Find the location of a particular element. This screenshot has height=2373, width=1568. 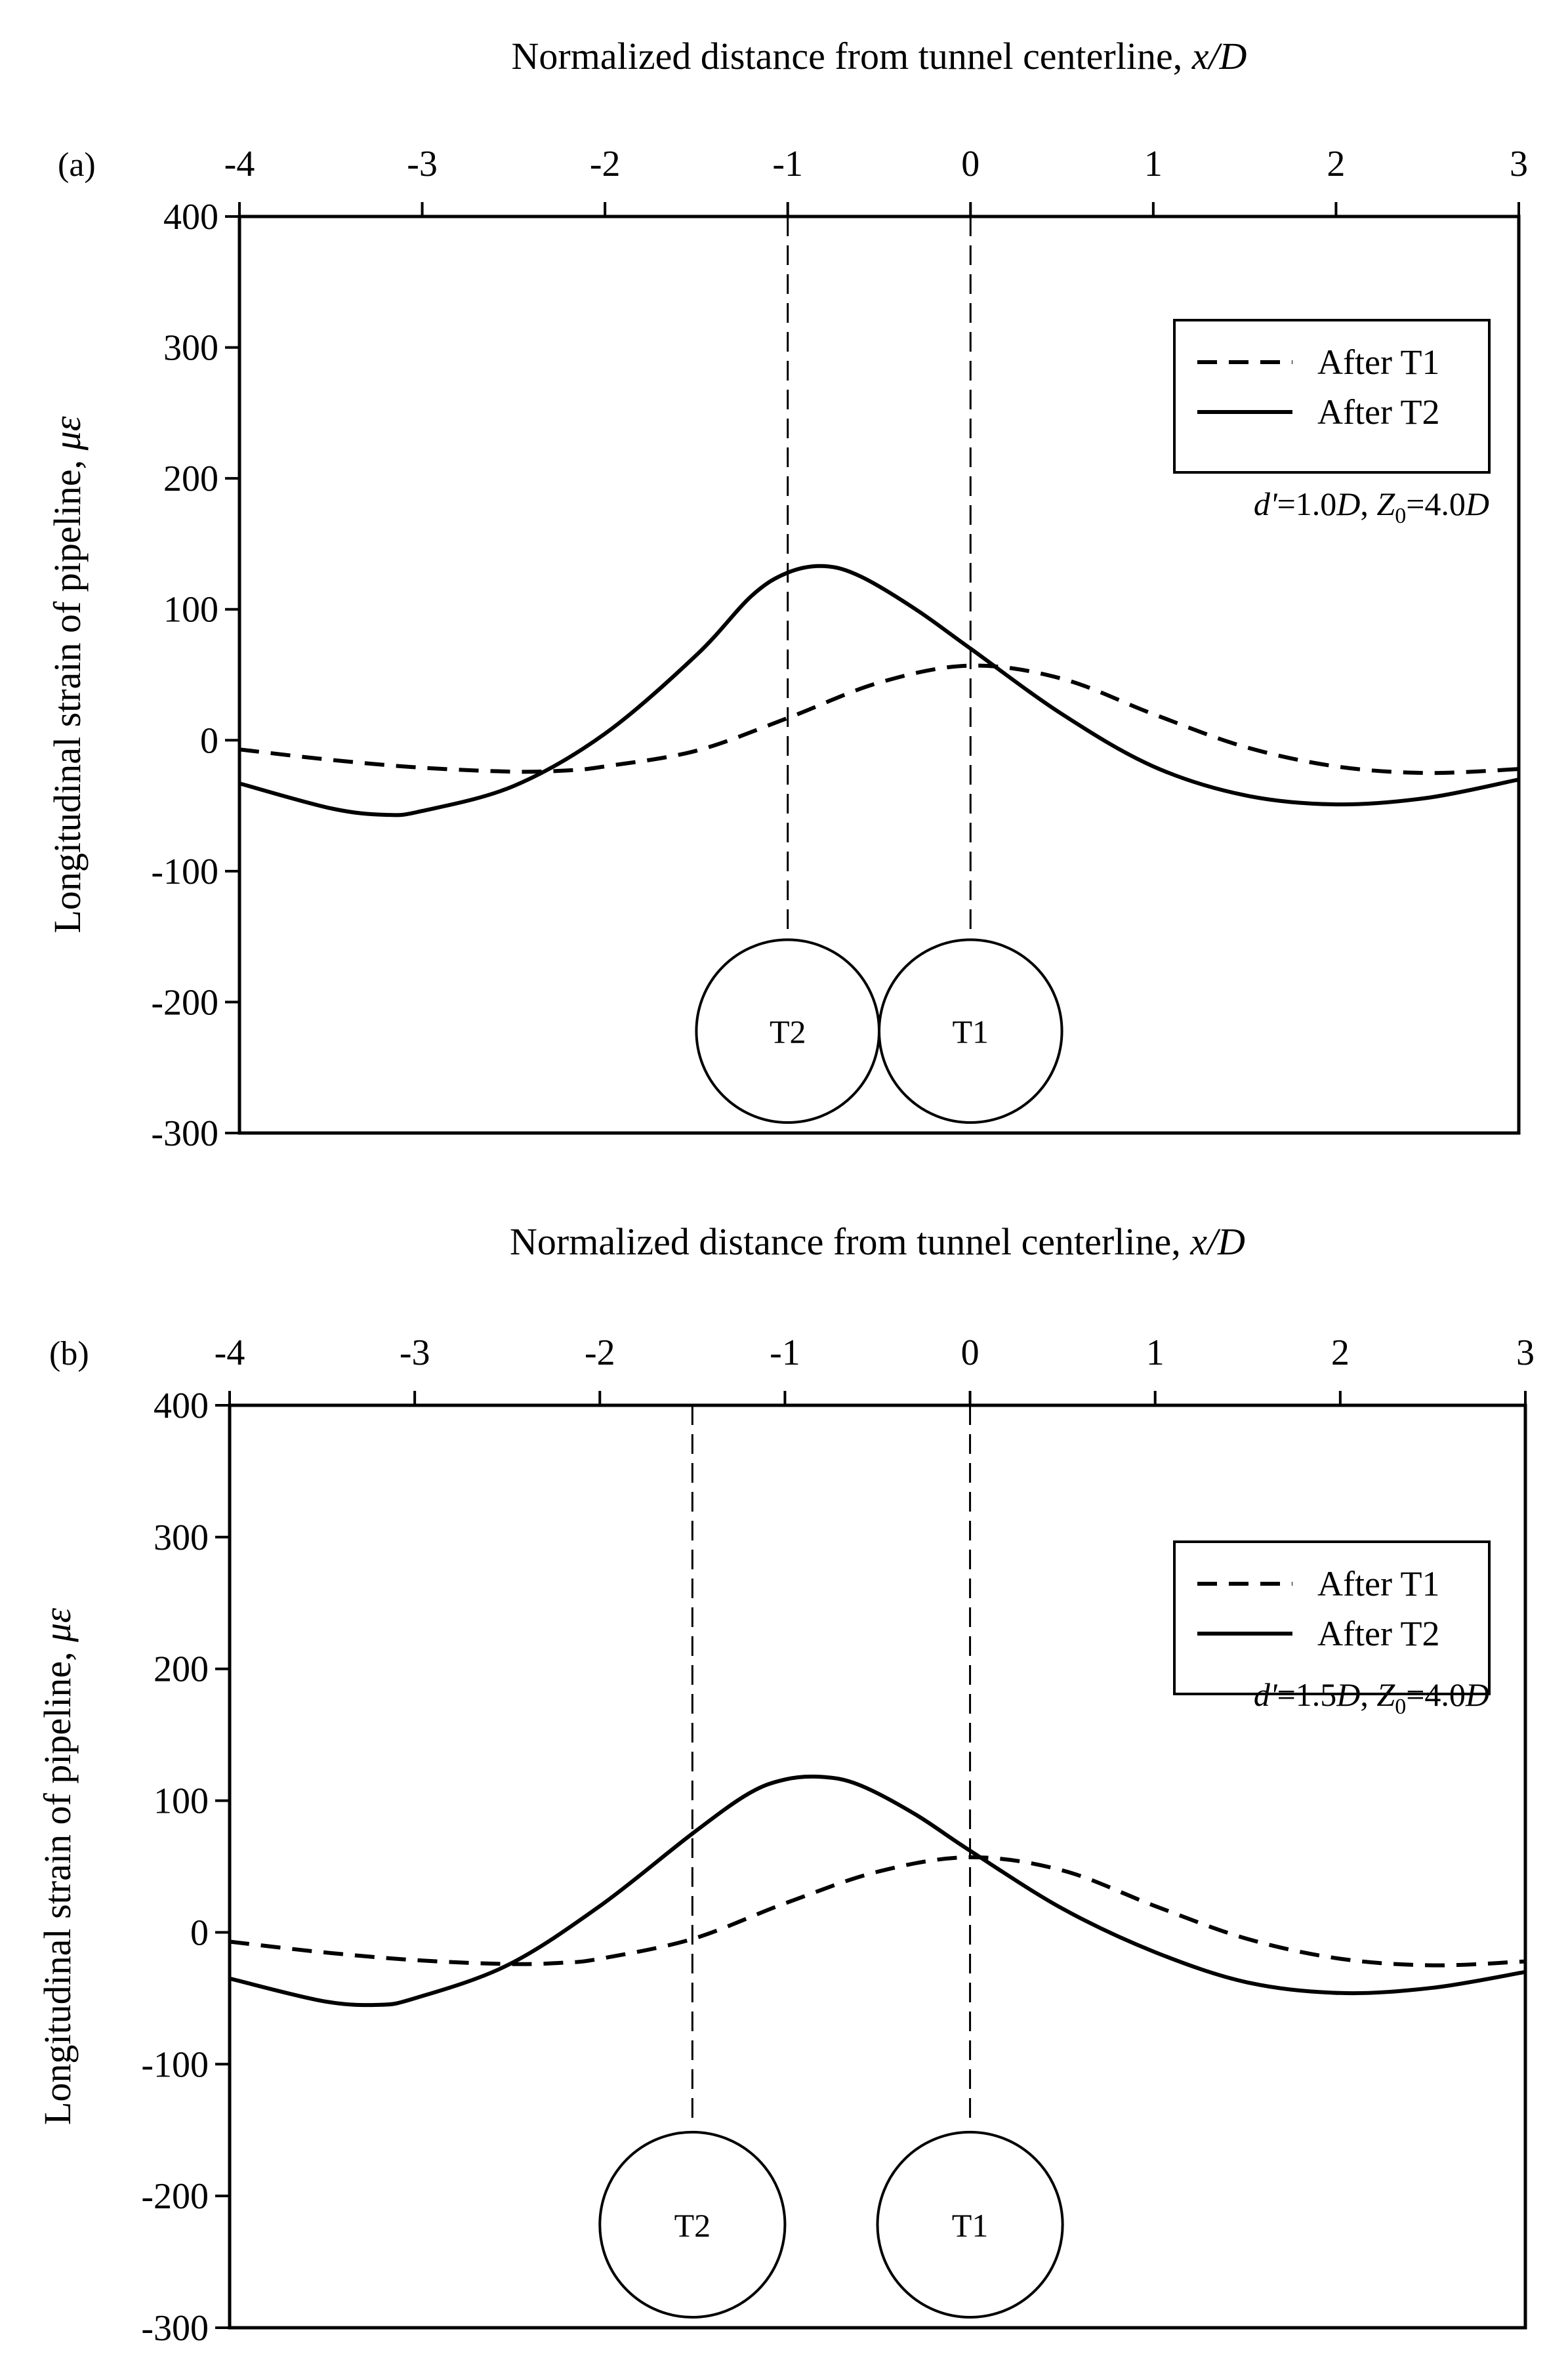

panel-label: (a) is located at coordinates (77, 165).